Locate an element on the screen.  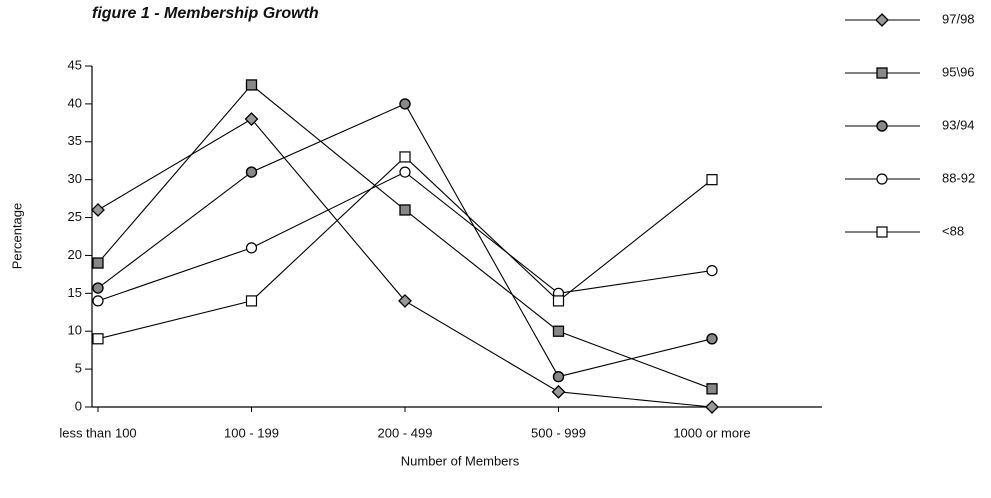
y-tick-label: 35 is located at coordinates (75, 140).